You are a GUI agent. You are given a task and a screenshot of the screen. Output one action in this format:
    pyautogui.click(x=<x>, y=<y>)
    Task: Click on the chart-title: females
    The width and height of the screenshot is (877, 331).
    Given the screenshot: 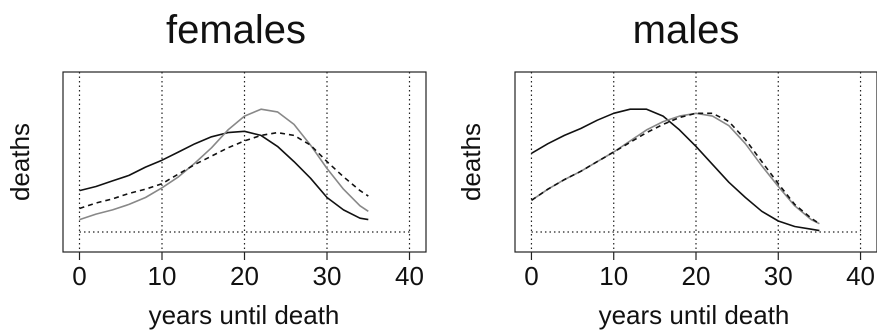 What is the action you would take?
    pyautogui.click(x=236, y=30)
    